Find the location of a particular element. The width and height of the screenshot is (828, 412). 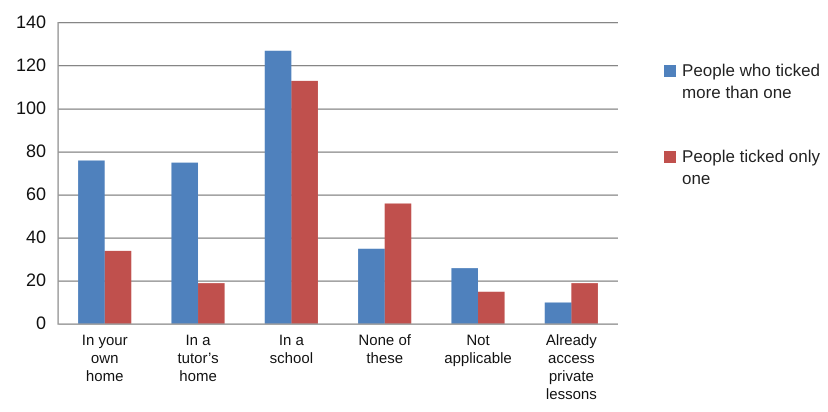

legend-label: People who ticked more than one is located at coordinates (751, 82).